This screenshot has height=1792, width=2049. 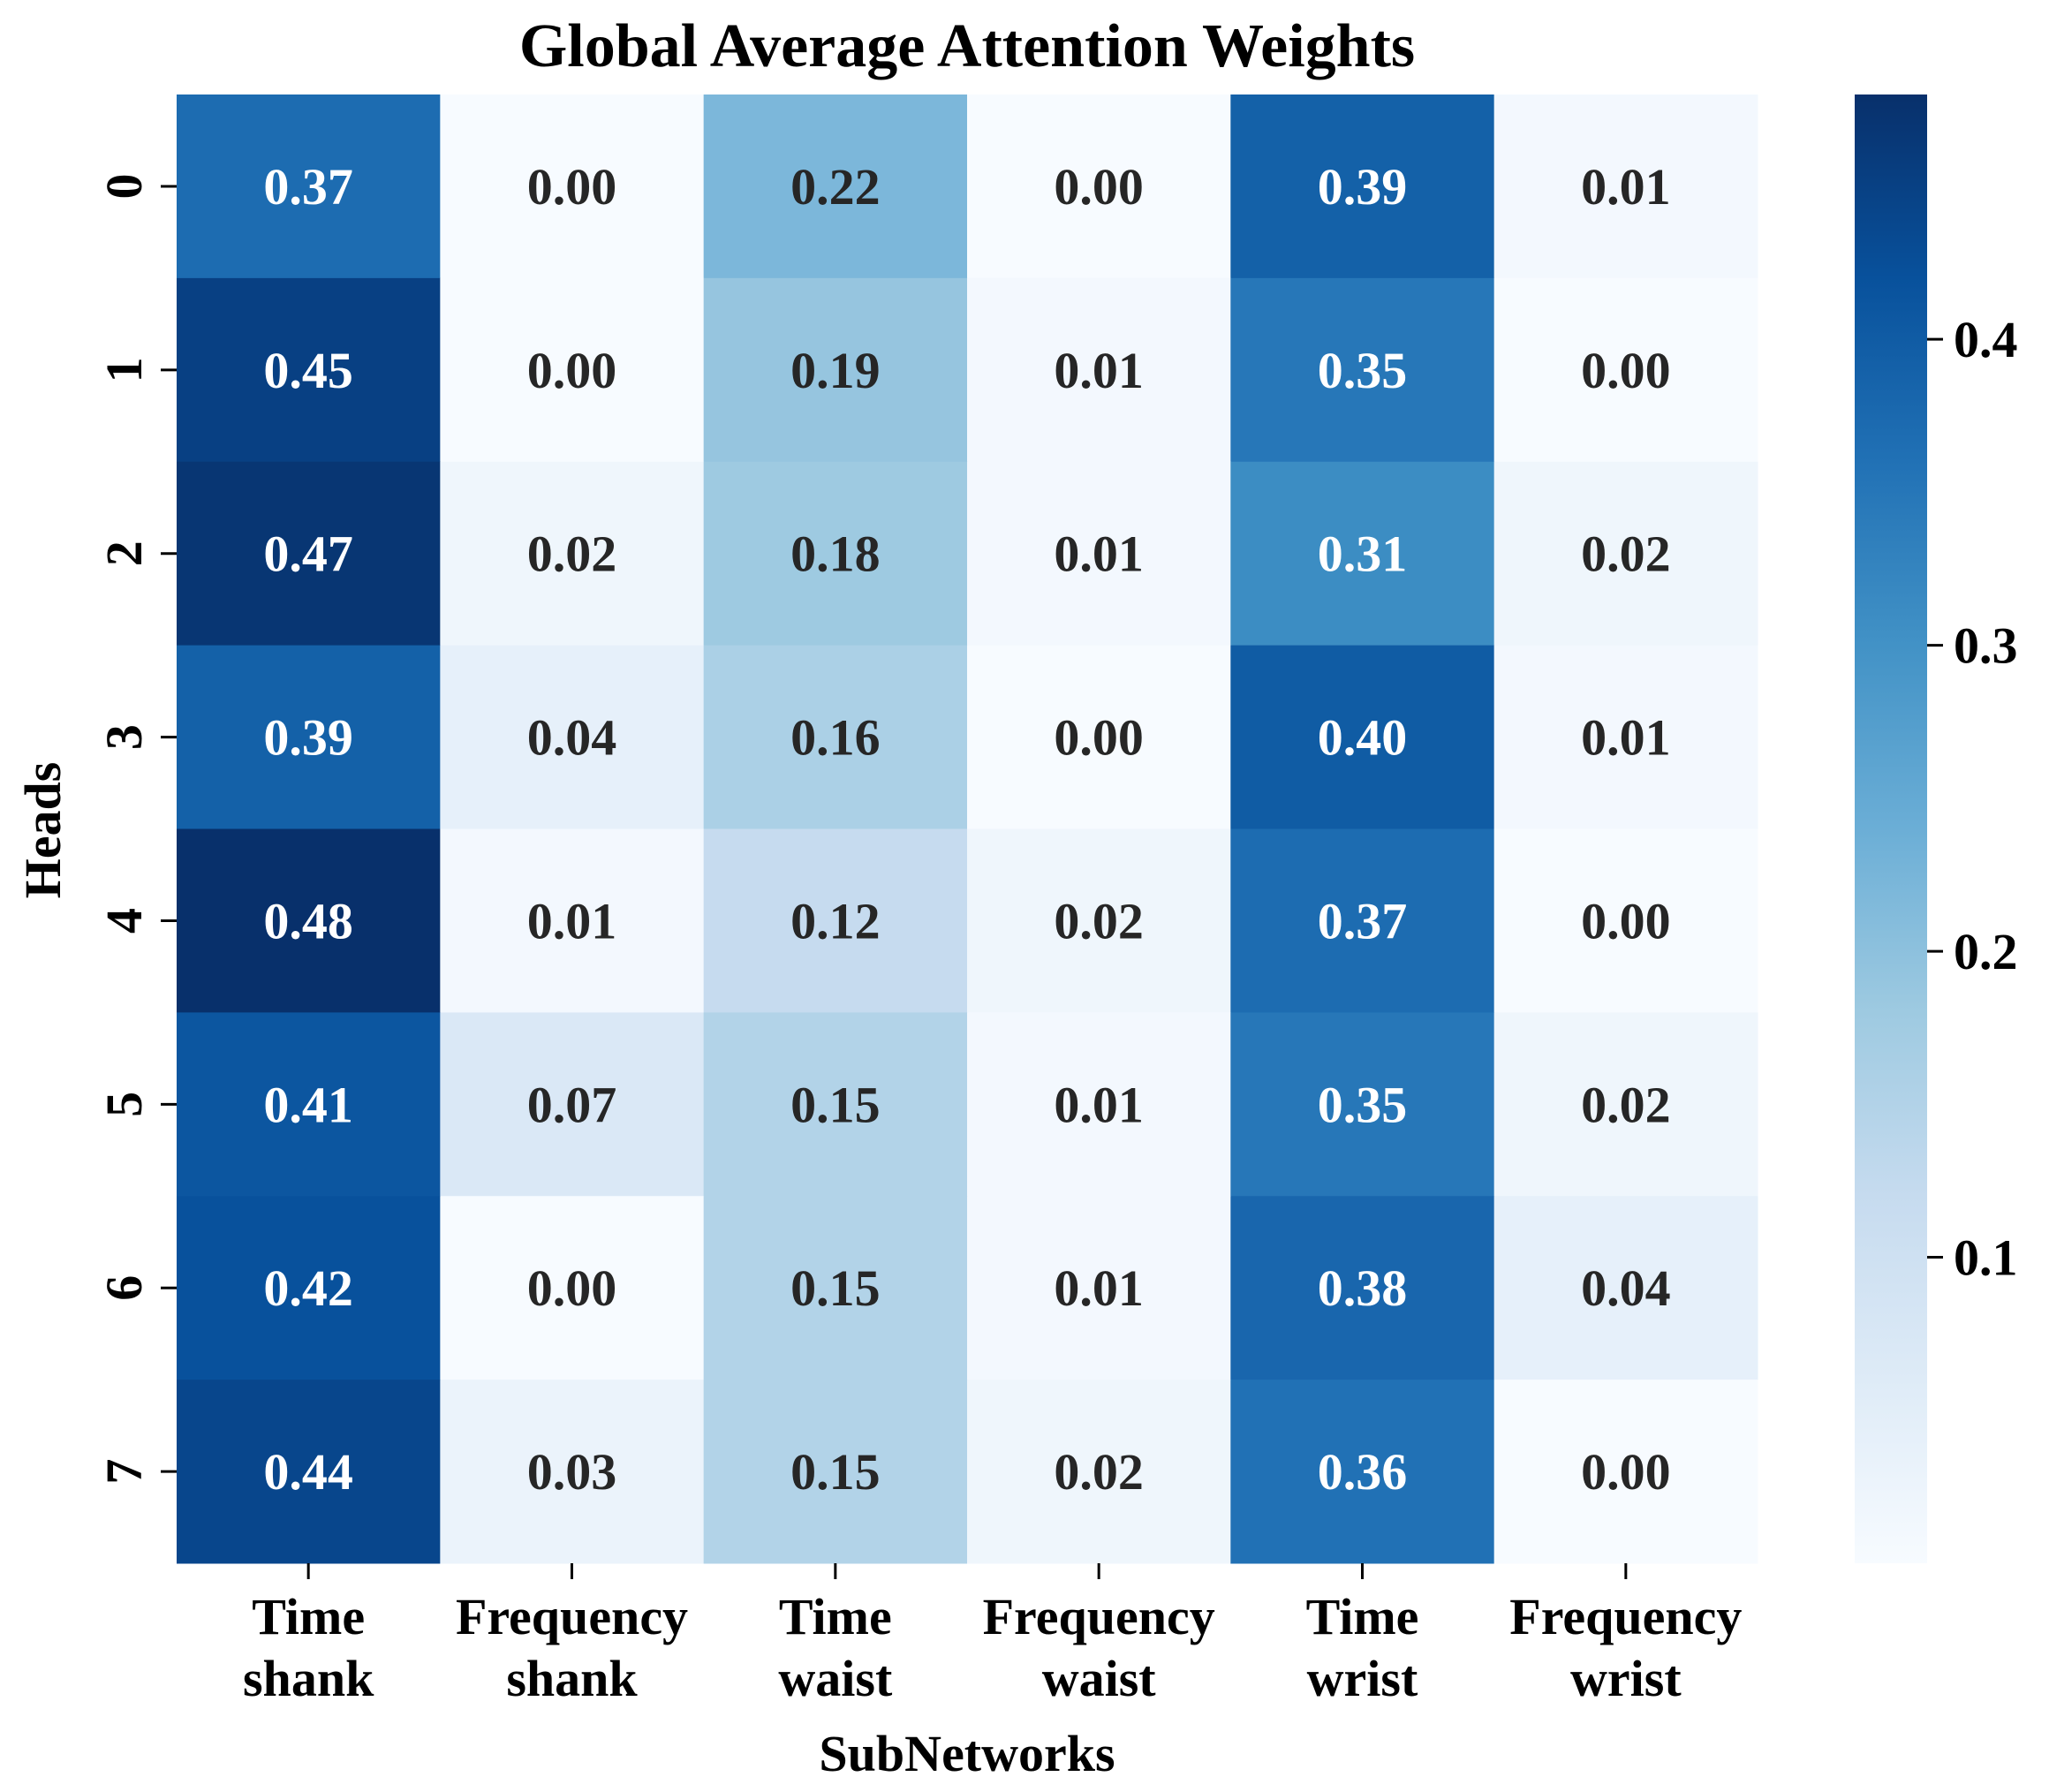 I want to click on y-axis-label: Heads, so click(x=43, y=830).